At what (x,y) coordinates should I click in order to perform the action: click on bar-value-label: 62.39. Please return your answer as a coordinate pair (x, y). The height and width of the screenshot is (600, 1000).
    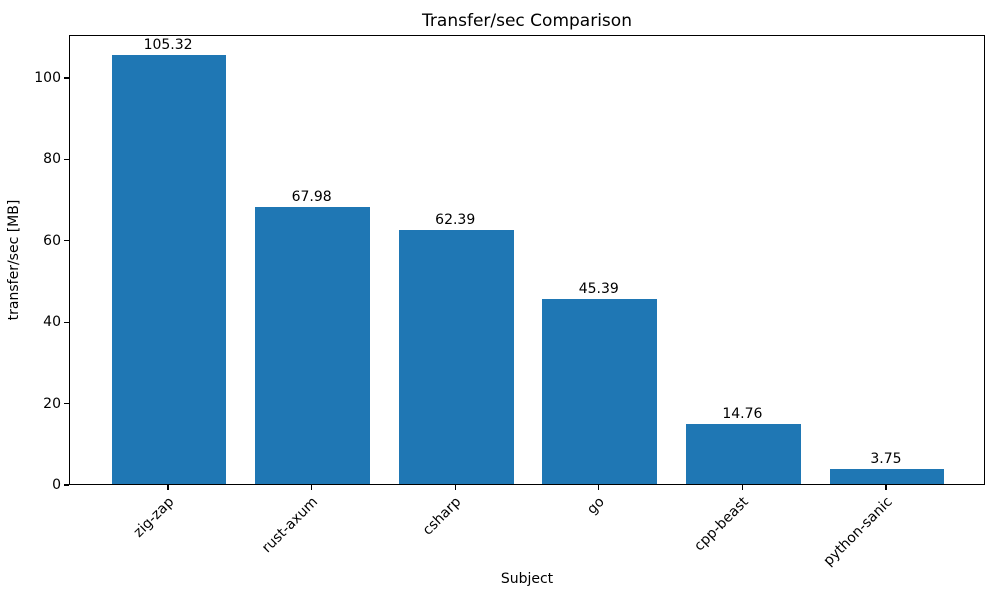
    Looking at the image, I should click on (455, 220).